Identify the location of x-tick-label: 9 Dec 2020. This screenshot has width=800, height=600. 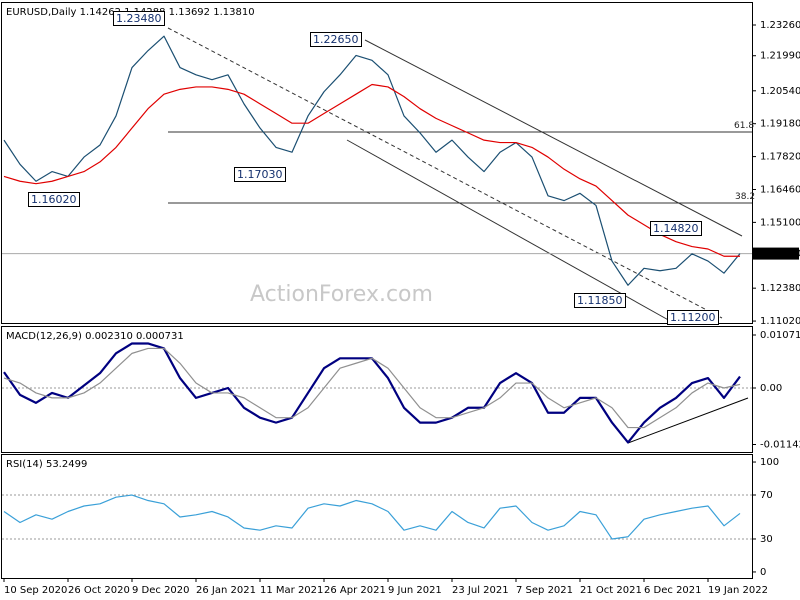
(161, 590).